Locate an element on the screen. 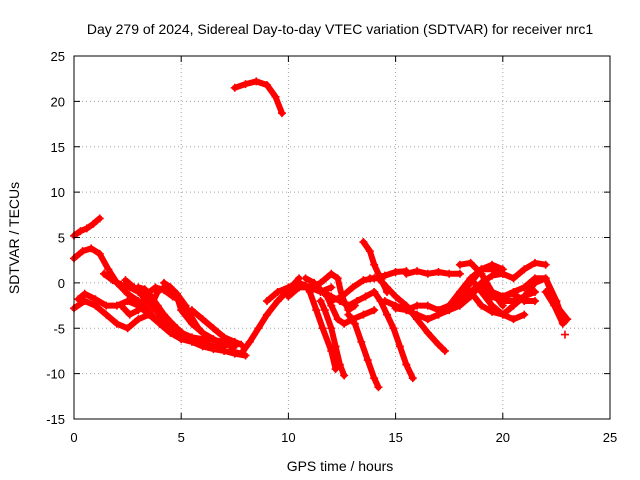  series-trail is located at coordinates (556, 307).